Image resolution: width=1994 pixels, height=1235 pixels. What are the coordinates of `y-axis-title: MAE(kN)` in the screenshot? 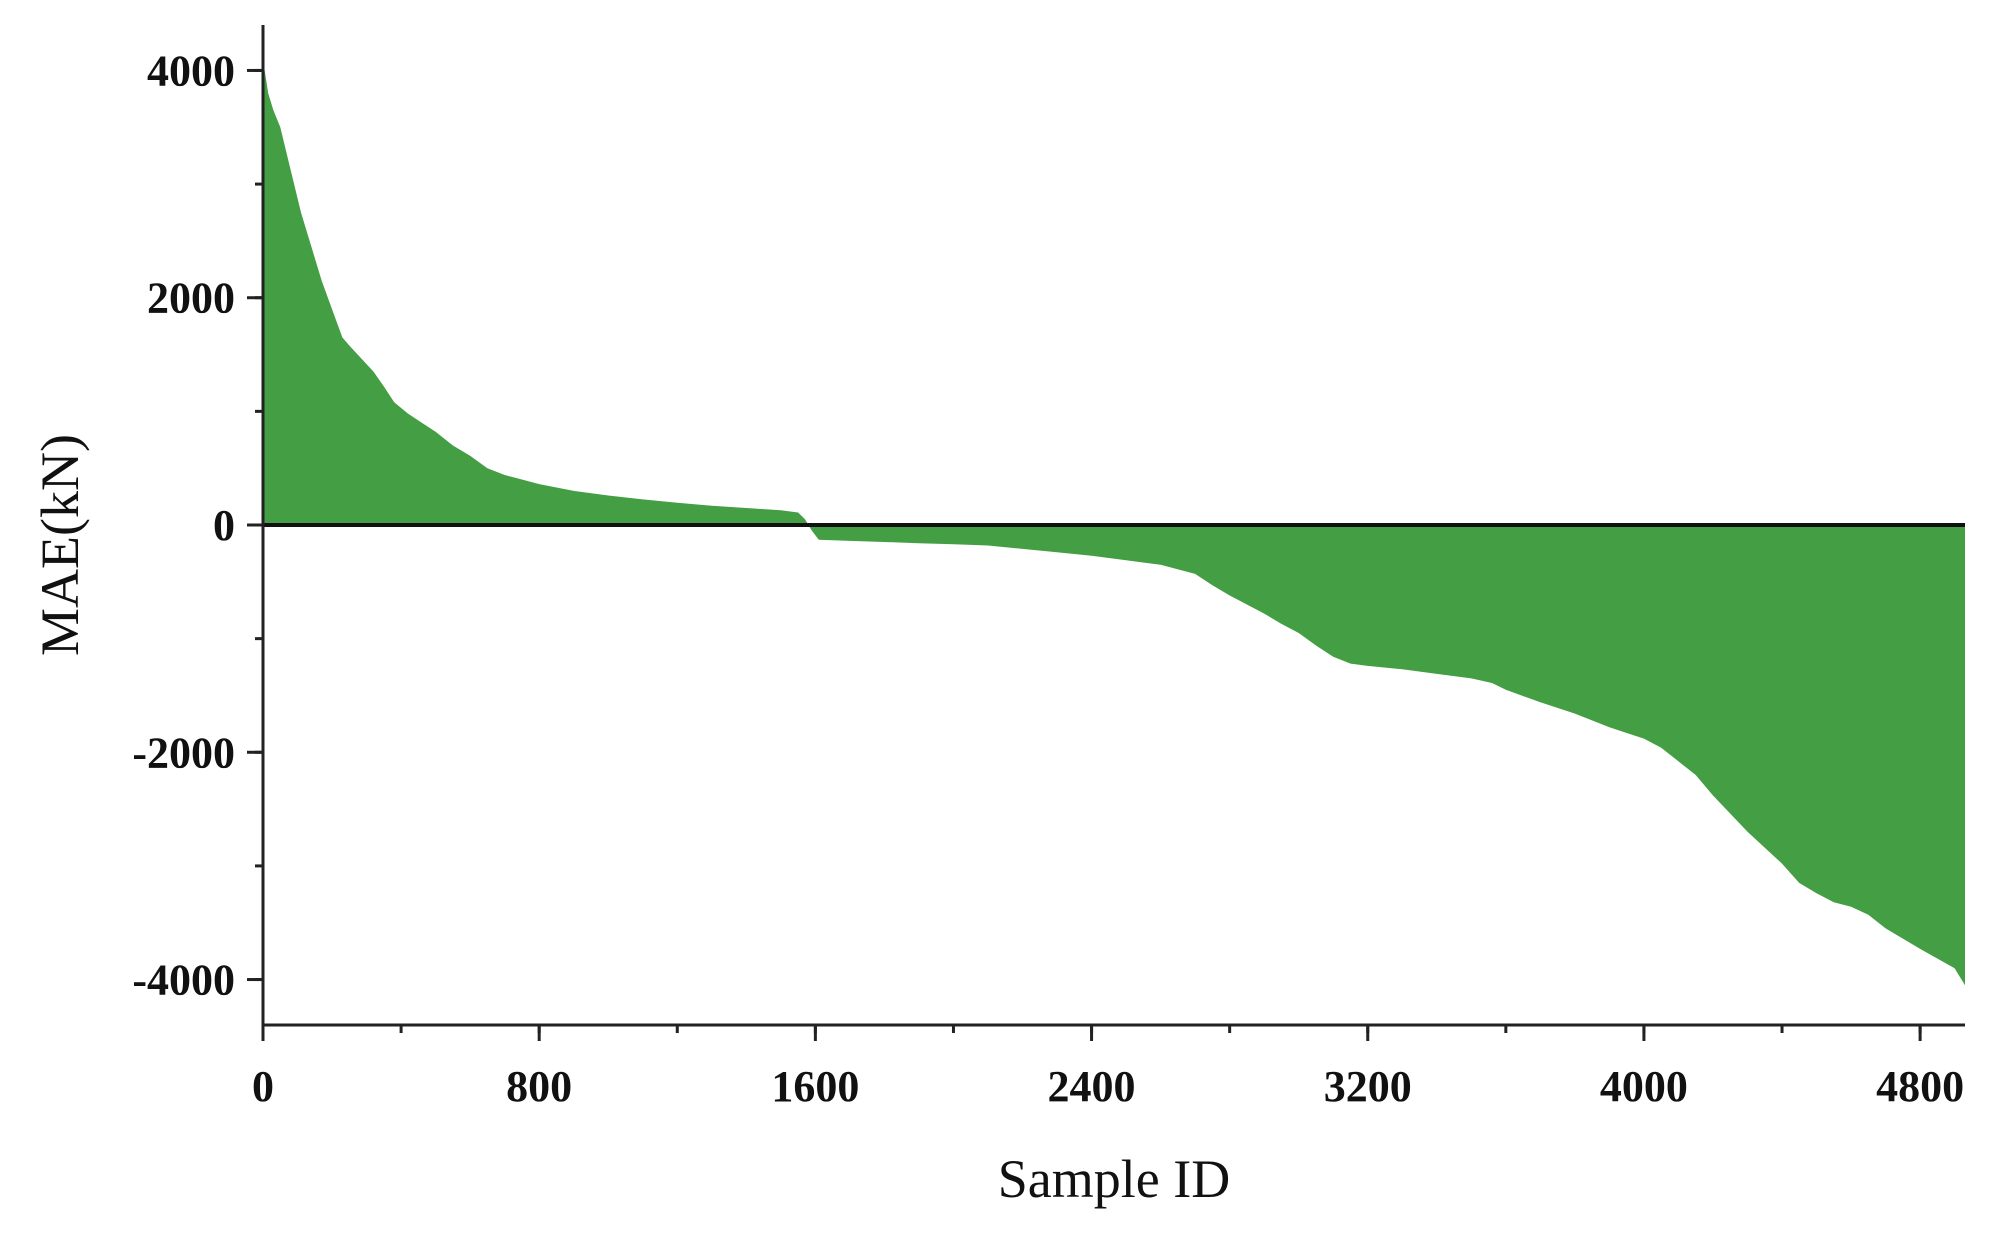 It's located at (60, 545).